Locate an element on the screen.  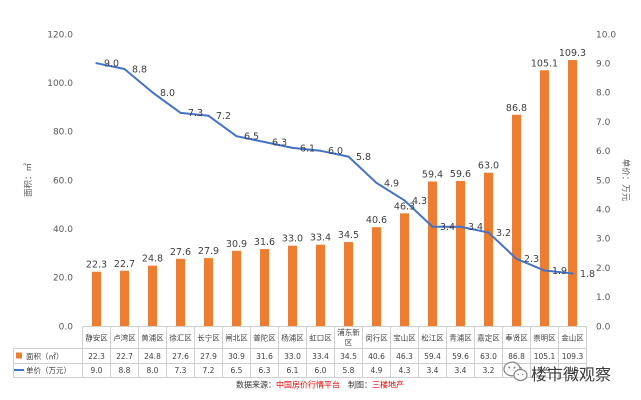
right-axis-tick-label: 2.0 is located at coordinates (603, 269).